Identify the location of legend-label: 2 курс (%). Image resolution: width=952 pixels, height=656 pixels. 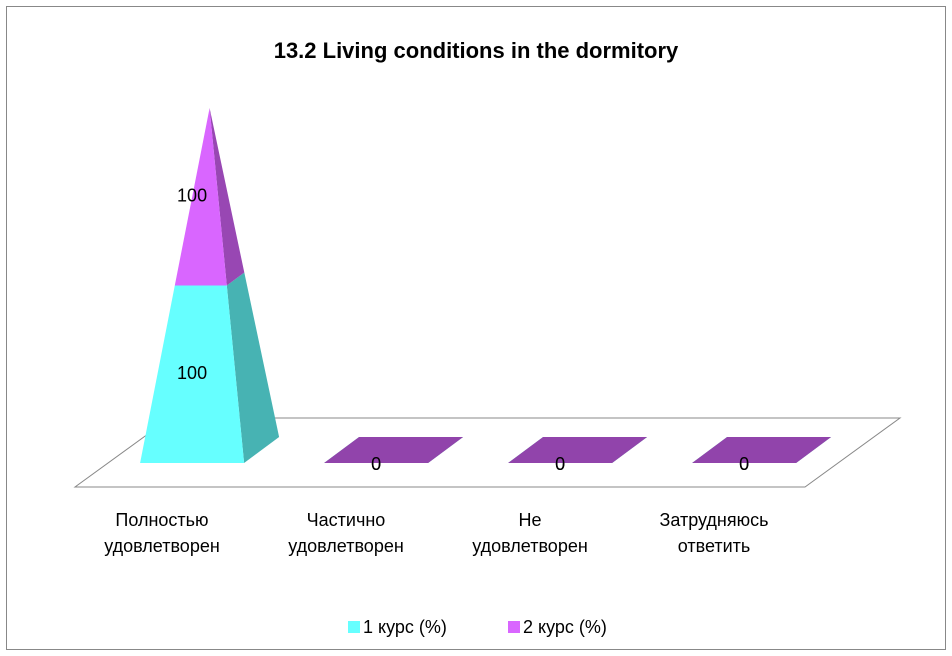
(565, 627).